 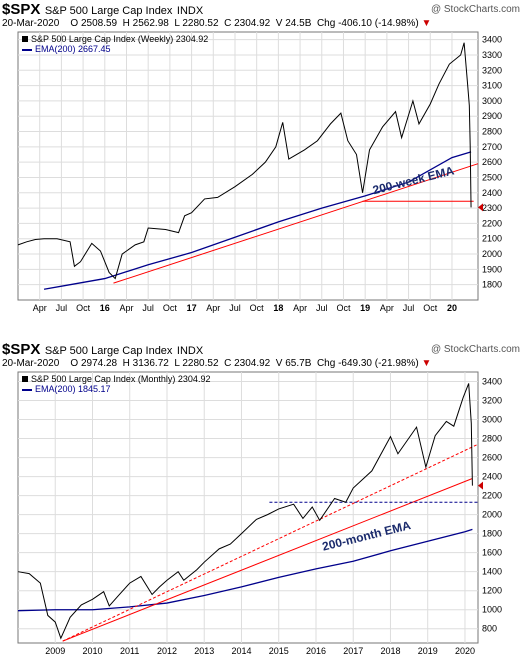 I want to click on y-tick-label: 2900, so click(x=492, y=116).